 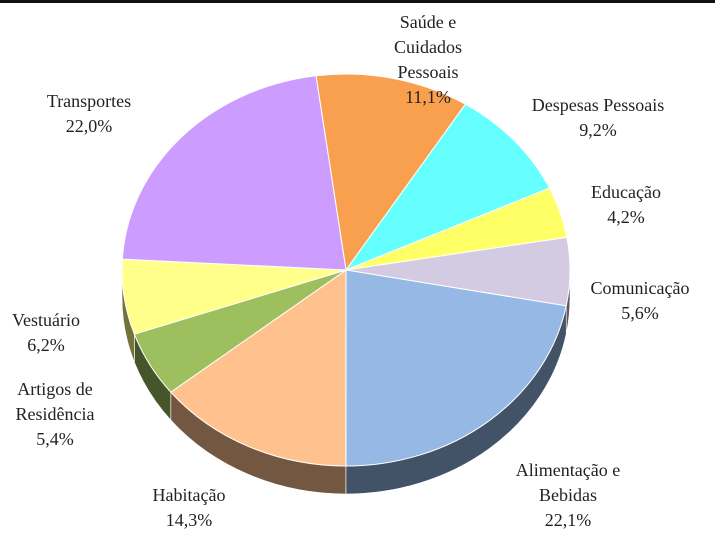 I want to click on category-label: Despesas Pessoais, so click(x=598, y=105).